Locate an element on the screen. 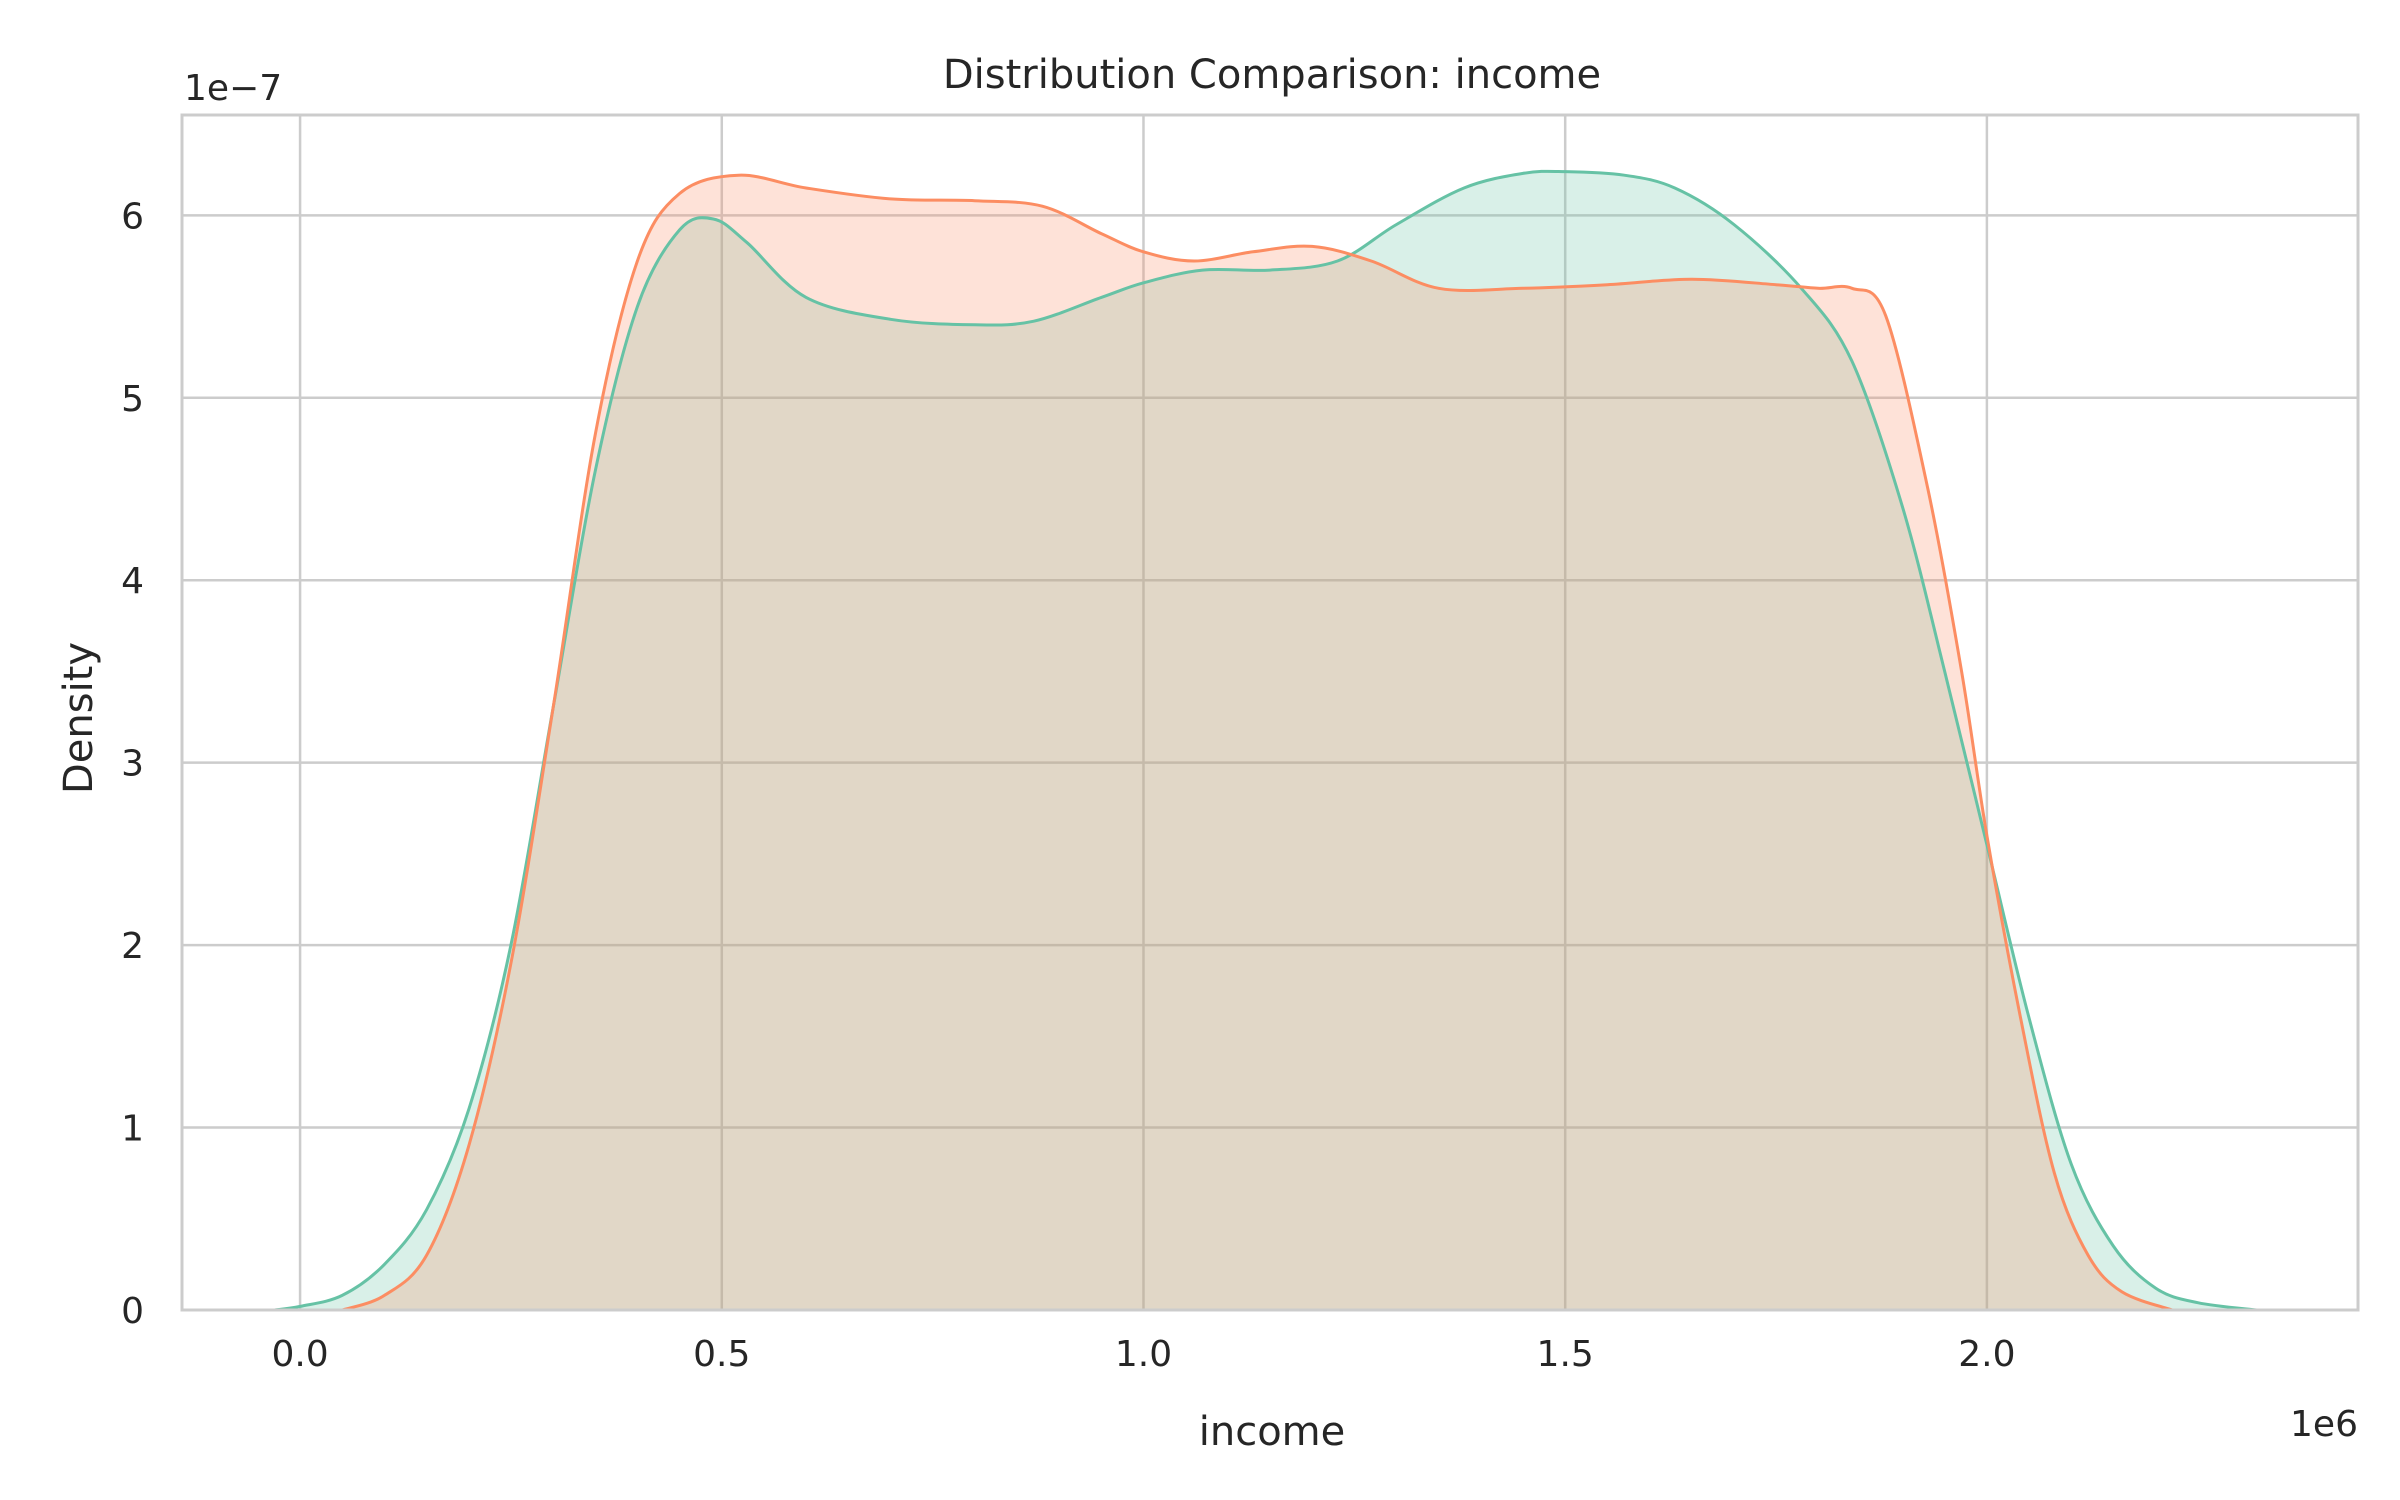 This screenshot has height=1500, width=2400. y-axis-label: Density is located at coordinates (79, 718).